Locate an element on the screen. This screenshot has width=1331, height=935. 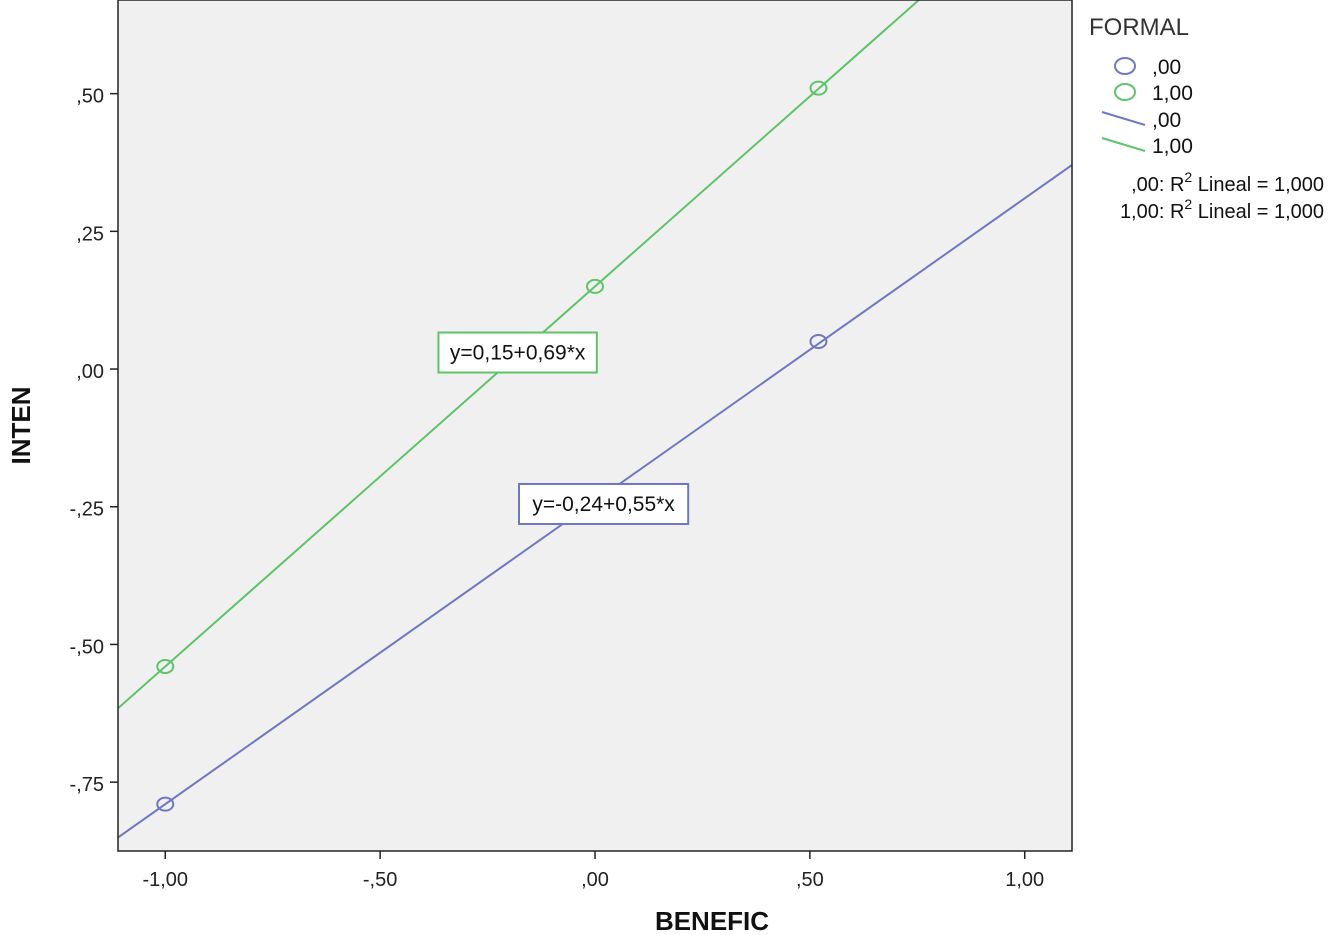
equation-label-1: y=0,15+0,69*x is located at coordinates (517, 352).